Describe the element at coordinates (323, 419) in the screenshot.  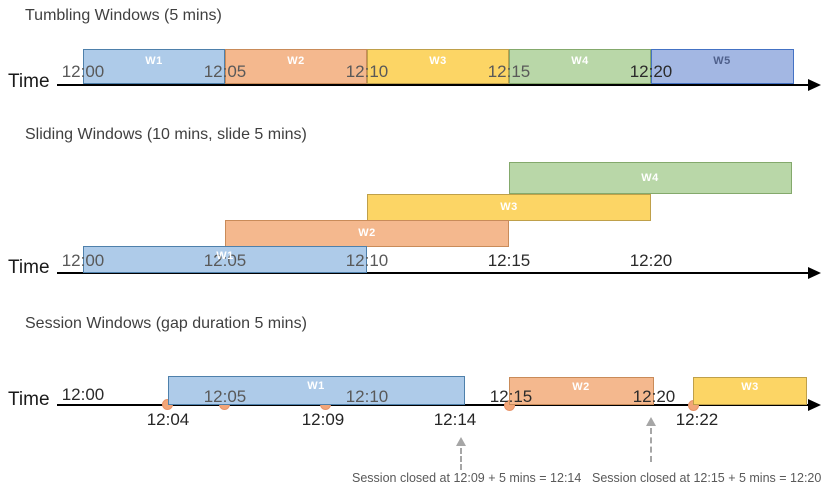
I see `event-time-label: 12:09` at that location.